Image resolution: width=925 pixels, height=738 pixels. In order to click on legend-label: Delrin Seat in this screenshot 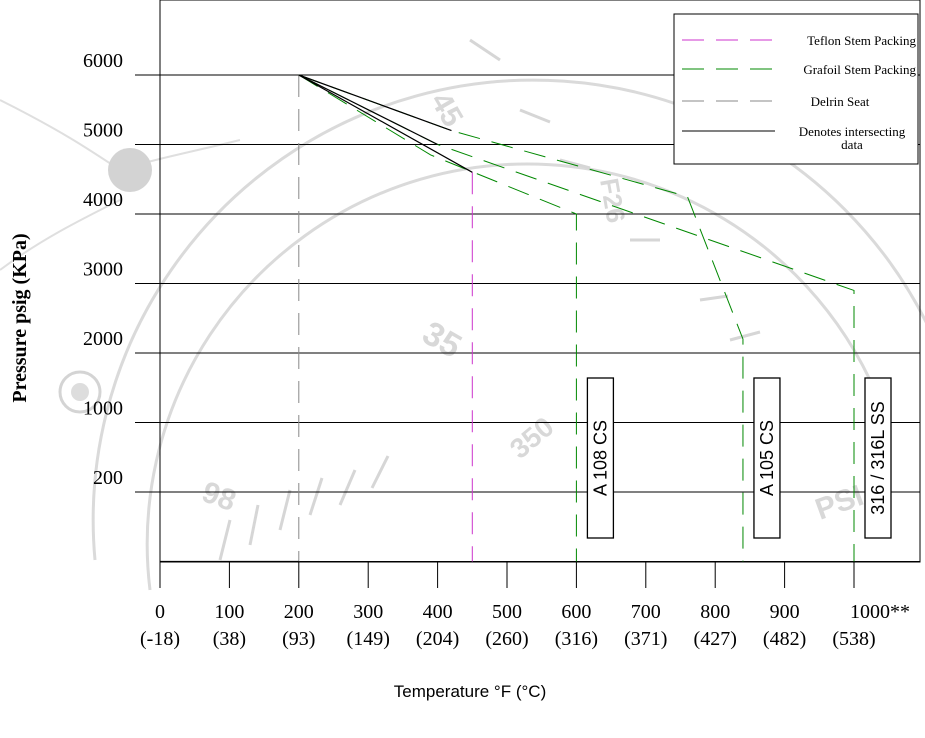, I will do `click(840, 101)`.